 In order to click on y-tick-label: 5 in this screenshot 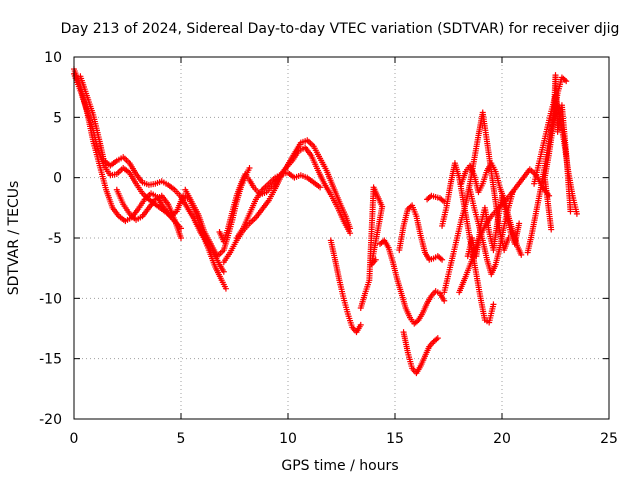, I will do `click(57, 118)`.